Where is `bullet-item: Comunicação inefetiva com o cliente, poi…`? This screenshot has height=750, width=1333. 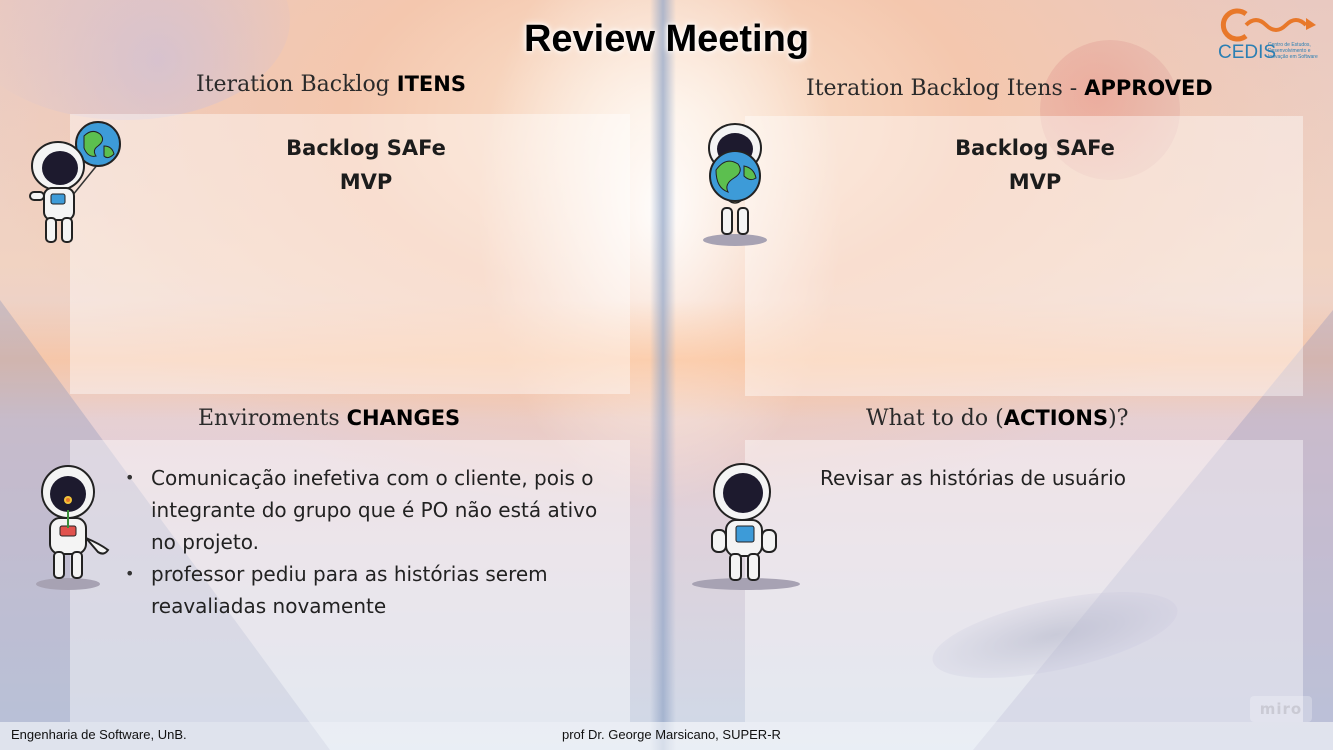
bullet-item: Comunicação inefetiva com o cliente, poi… is located at coordinates (375, 510).